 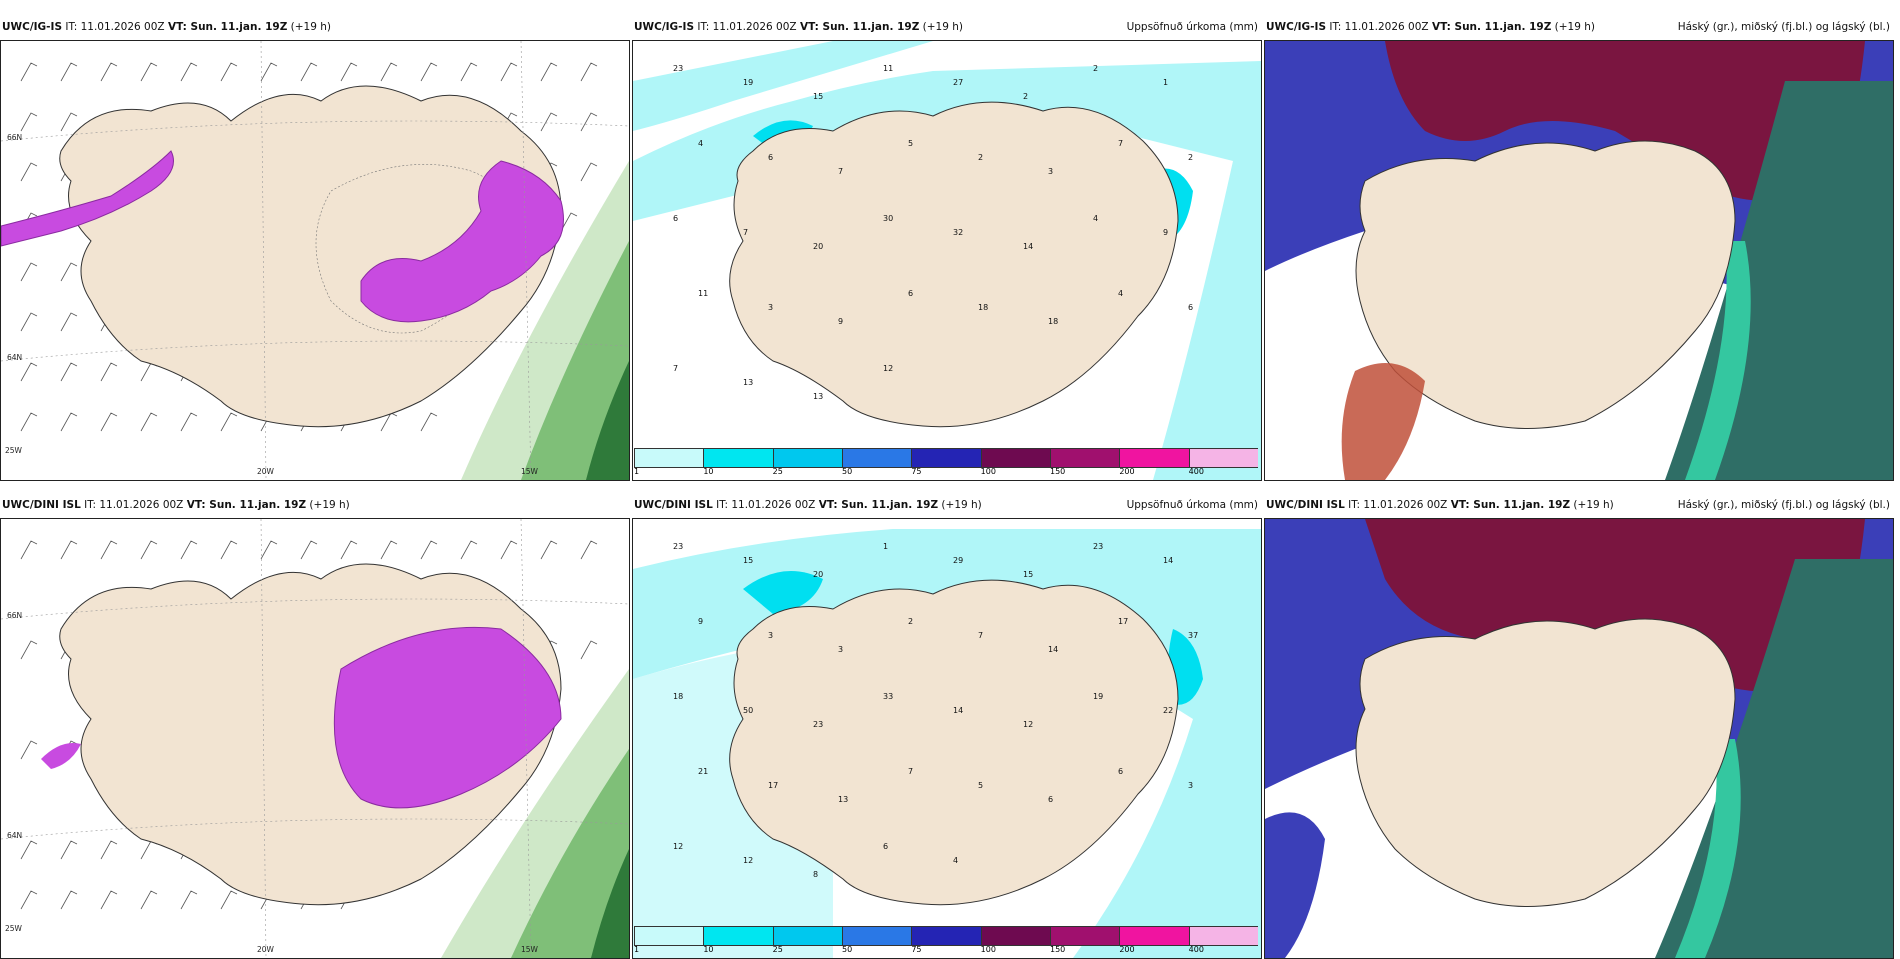 What do you see at coordinates (575, 360) in the screenshot?
I see `rain-area-mid` at bounding box center [575, 360].